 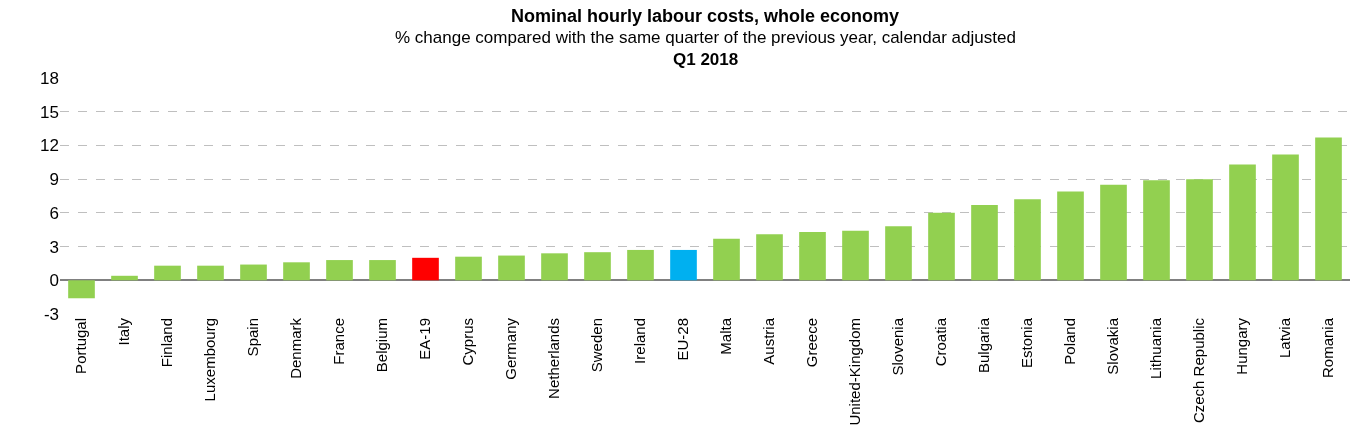 What do you see at coordinates (597, 345) in the screenshot?
I see `x-tick-label: Sweden` at bounding box center [597, 345].